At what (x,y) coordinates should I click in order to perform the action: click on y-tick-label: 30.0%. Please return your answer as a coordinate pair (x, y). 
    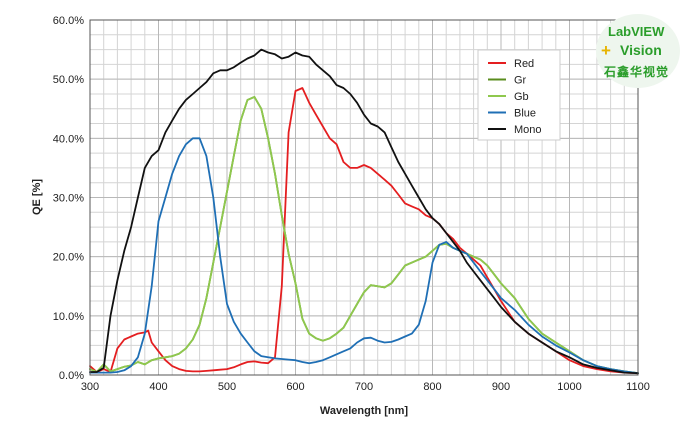
    Looking at the image, I should click on (68, 199).